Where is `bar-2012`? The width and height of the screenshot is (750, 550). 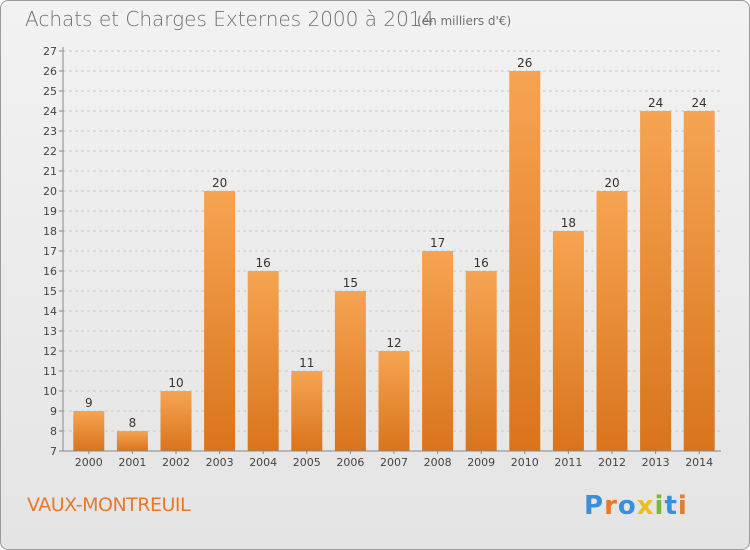
bar-2012 is located at coordinates (612, 321).